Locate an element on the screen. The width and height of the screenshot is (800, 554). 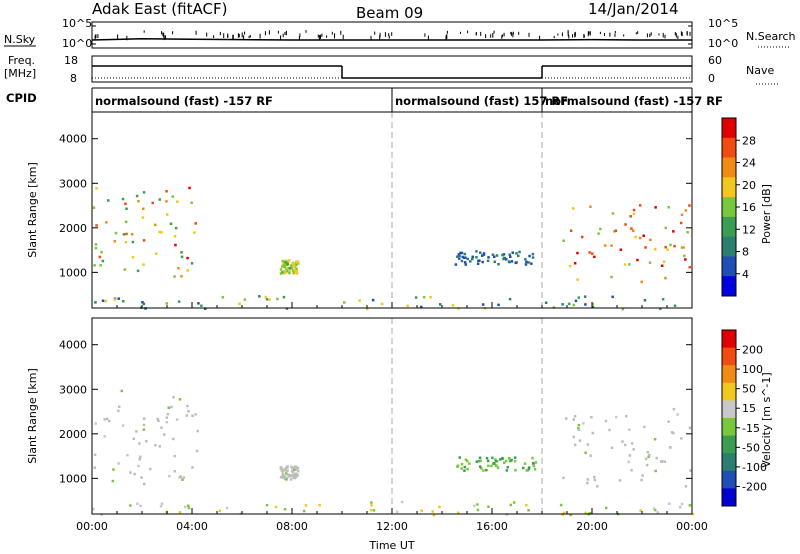
colorbar-tick-label: 100 is located at coordinates (752, 369).